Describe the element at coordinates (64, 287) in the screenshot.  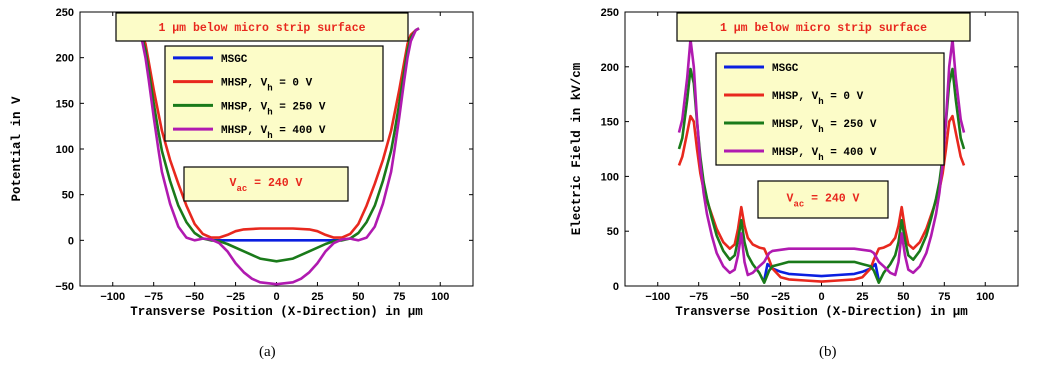
I see `y-tick-label: −50` at that location.